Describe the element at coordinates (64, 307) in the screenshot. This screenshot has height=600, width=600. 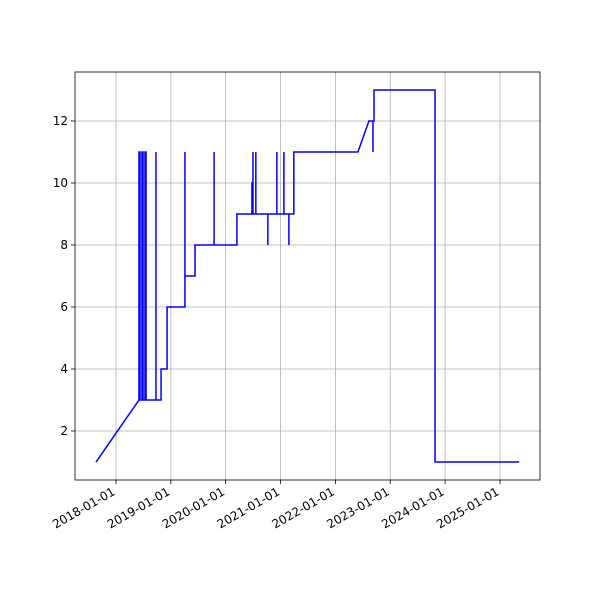
I see `y-tick-label: 6` at that location.